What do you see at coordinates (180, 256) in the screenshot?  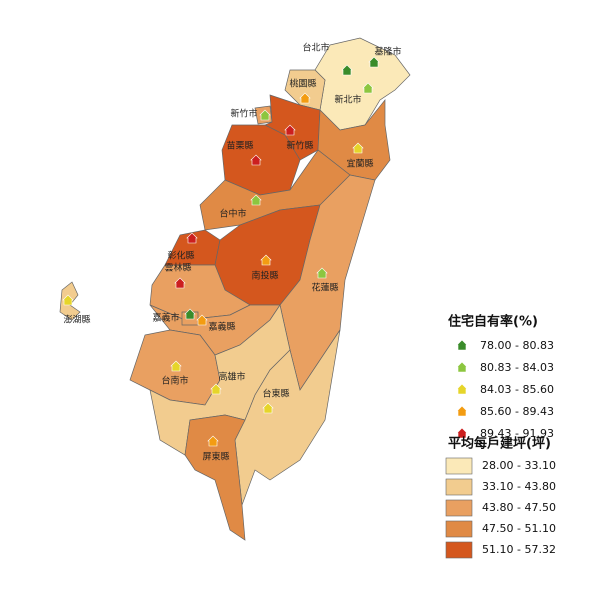 I see `region-label: 彰化縣` at bounding box center [180, 256].